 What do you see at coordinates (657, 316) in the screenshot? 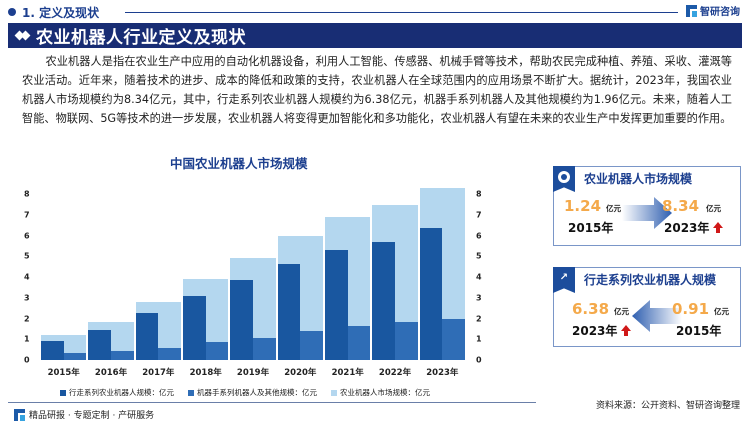
I see `left-arrow-icon` at bounding box center [657, 316].